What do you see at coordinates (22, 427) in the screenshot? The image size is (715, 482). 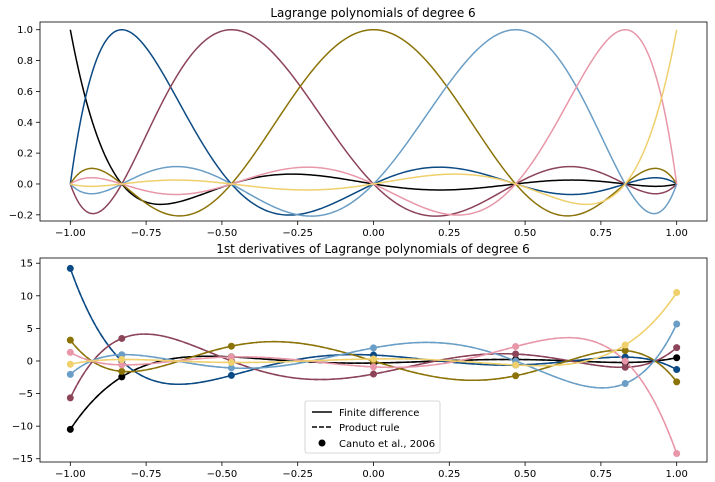 I see `bottom-y-tick-label-1: −10` at bounding box center [22, 427].